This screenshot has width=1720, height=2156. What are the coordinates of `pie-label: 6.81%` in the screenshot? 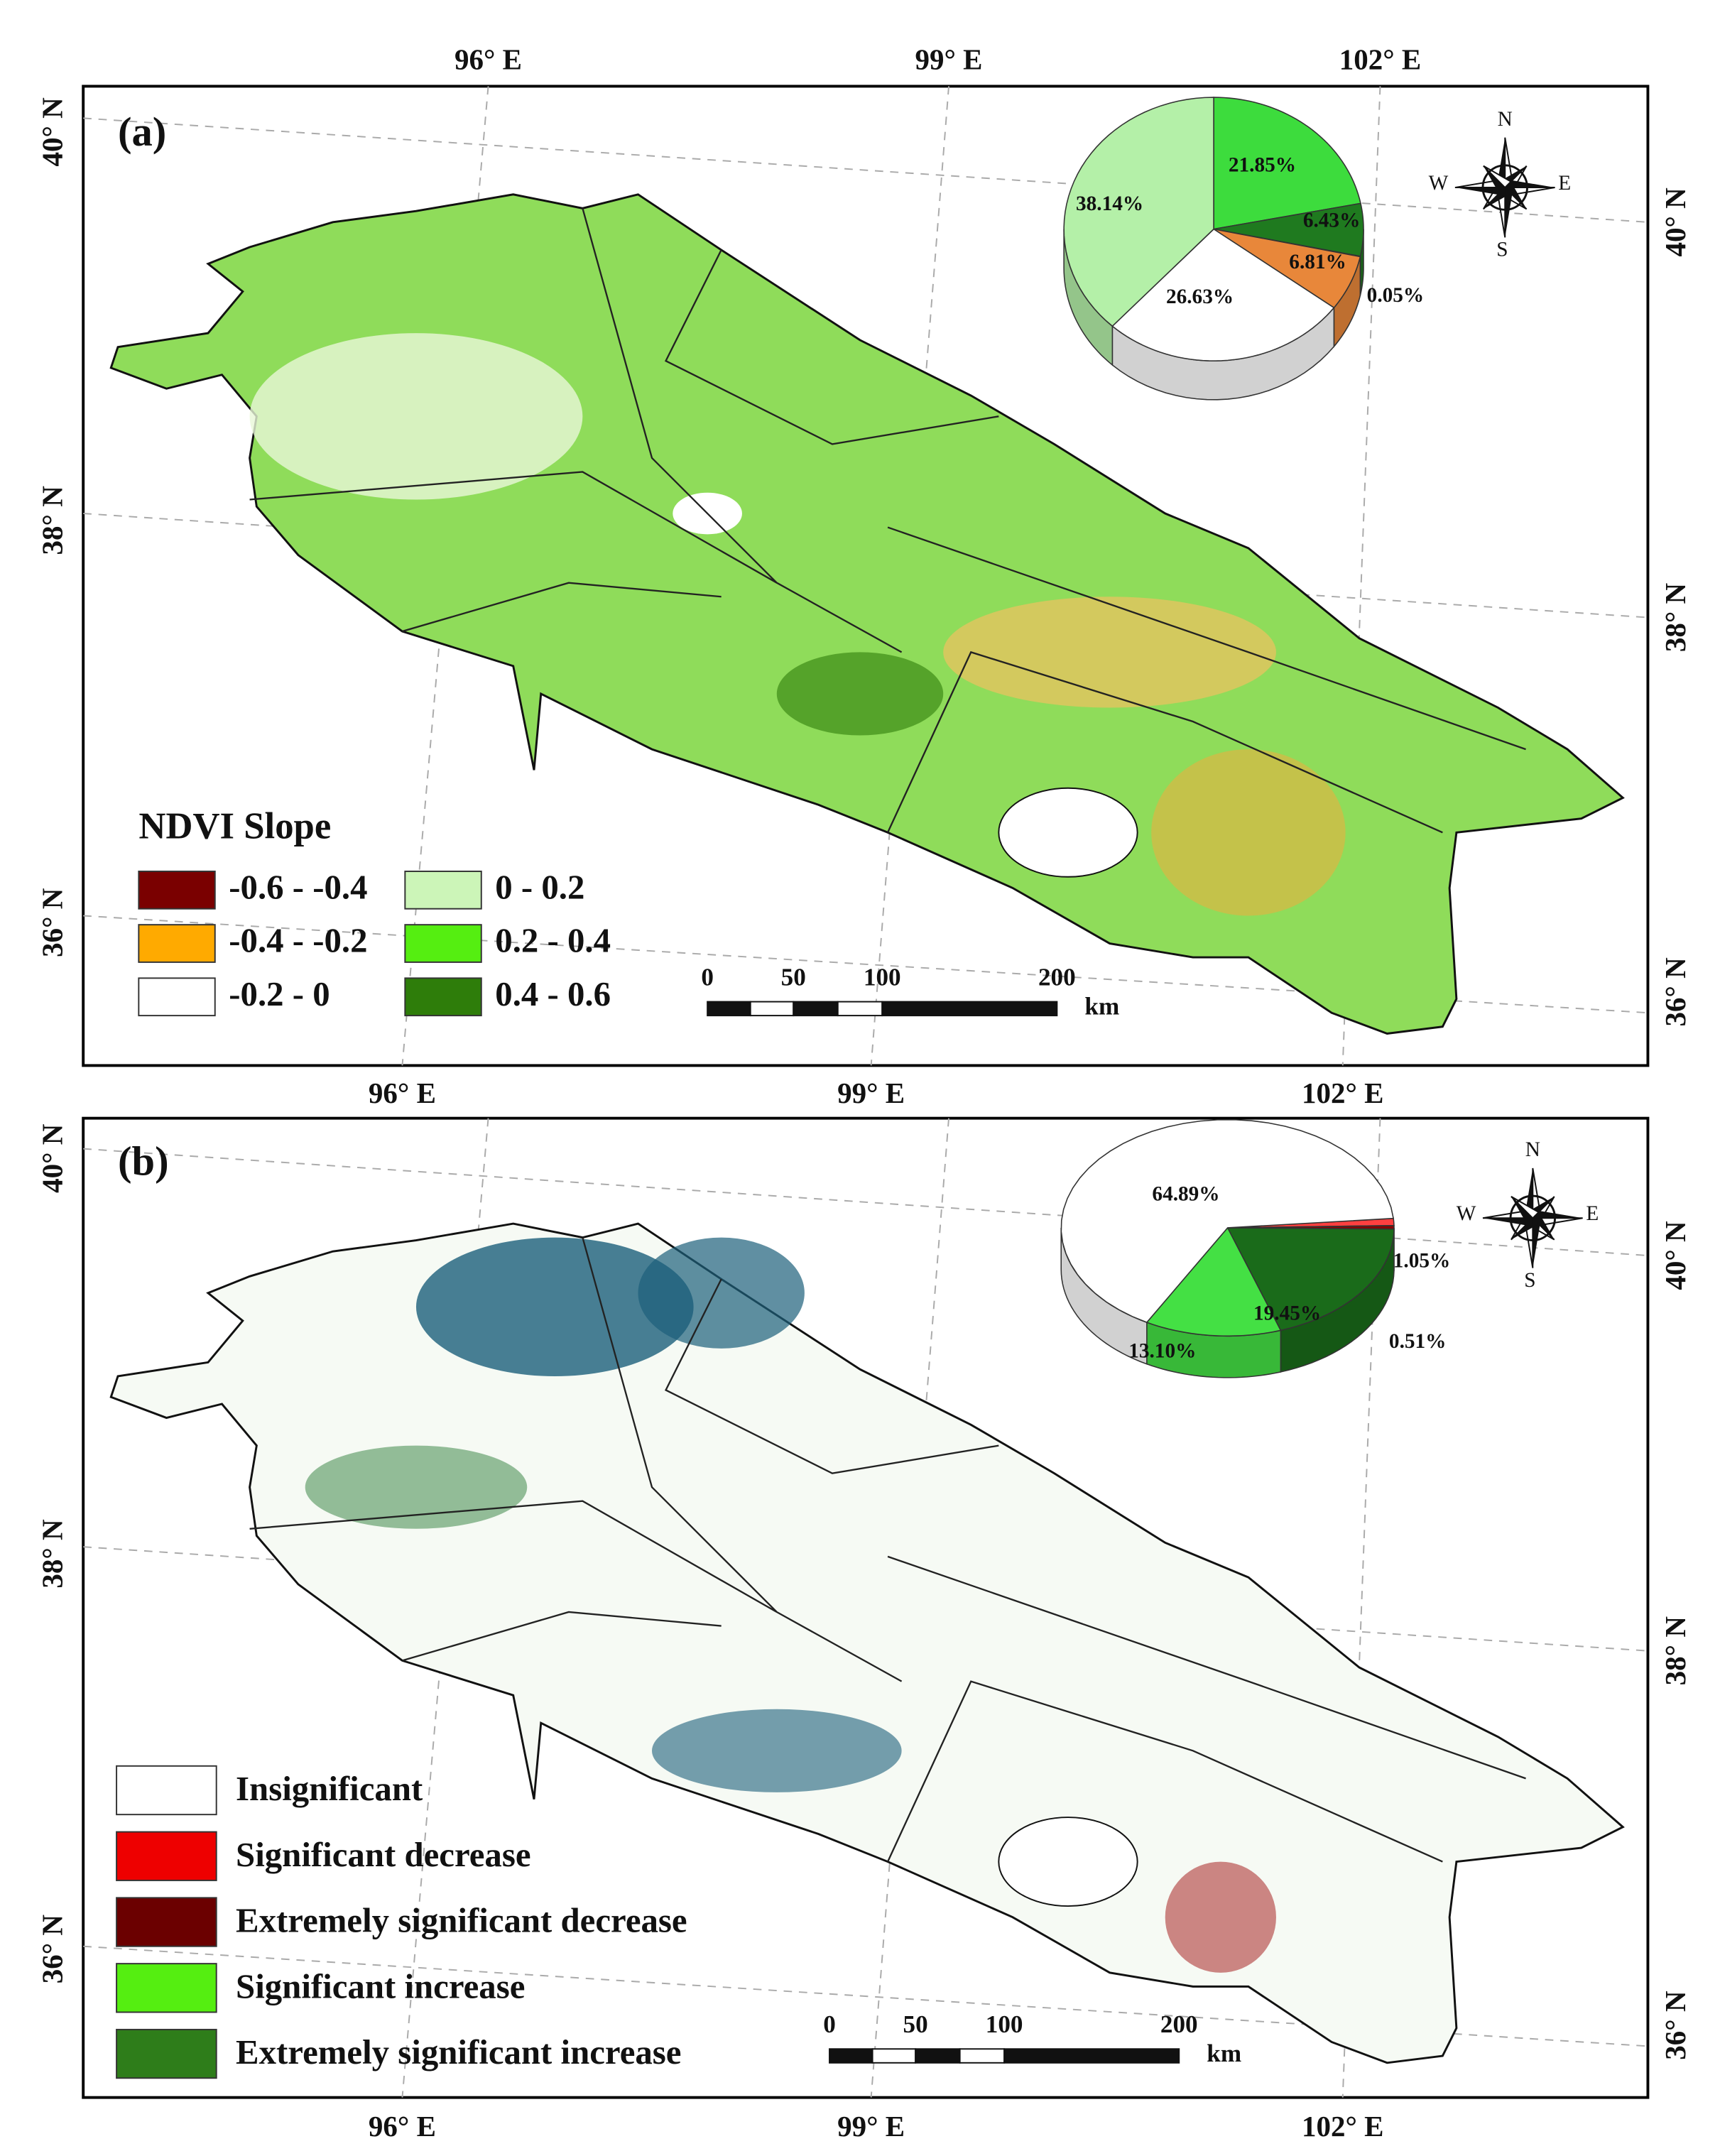 It's located at (1317, 262).